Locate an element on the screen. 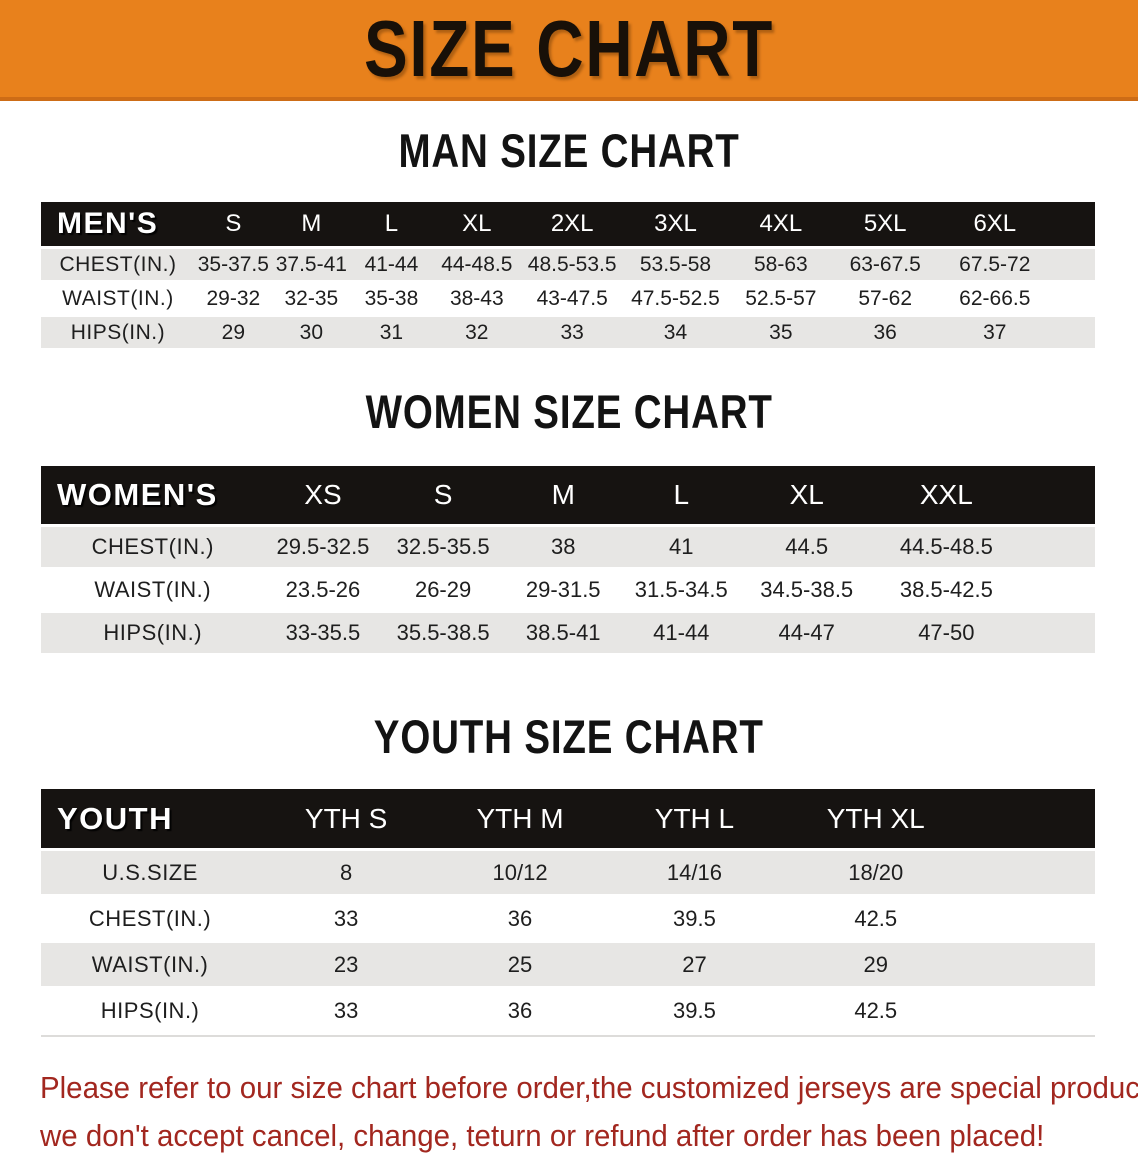 The height and width of the screenshot is (1160, 1138). measurement-row: HIPS(IN.) 29 30 31 32 33 34 35 36 37 is located at coordinates (568, 332).